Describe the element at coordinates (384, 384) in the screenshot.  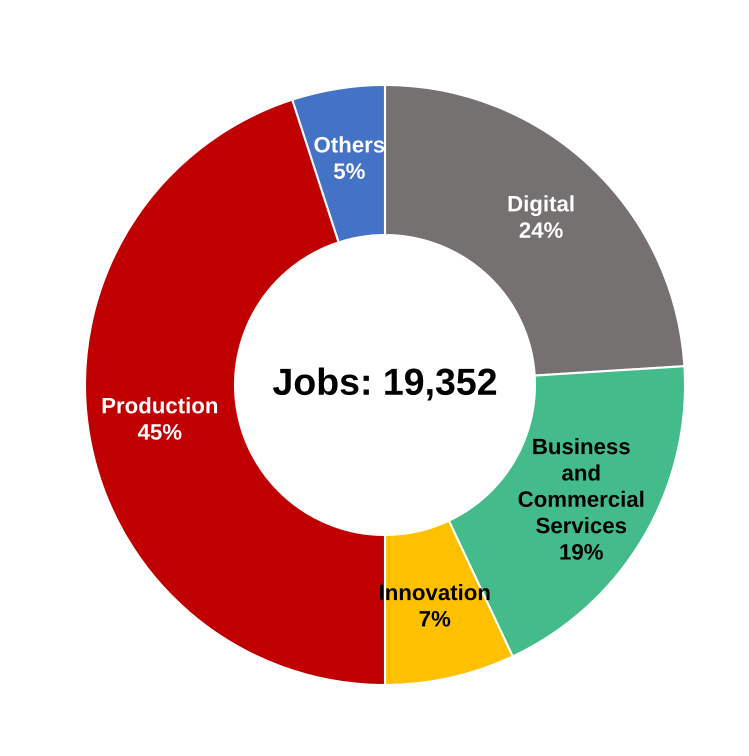
I see `text: Jobs: 19,352` at that location.